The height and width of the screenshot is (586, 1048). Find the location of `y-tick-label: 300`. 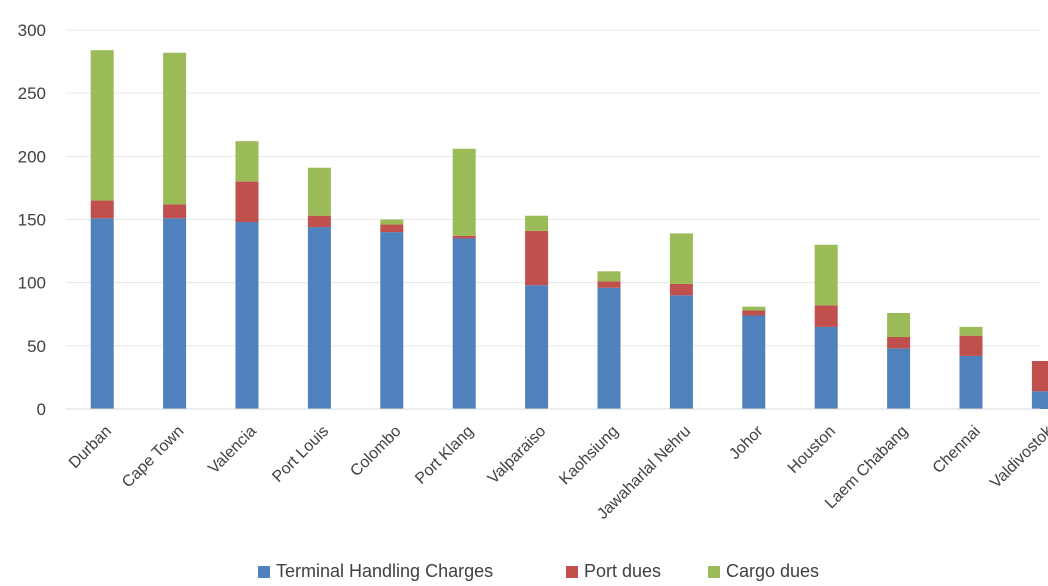

y-tick-label: 300 is located at coordinates (32, 30).